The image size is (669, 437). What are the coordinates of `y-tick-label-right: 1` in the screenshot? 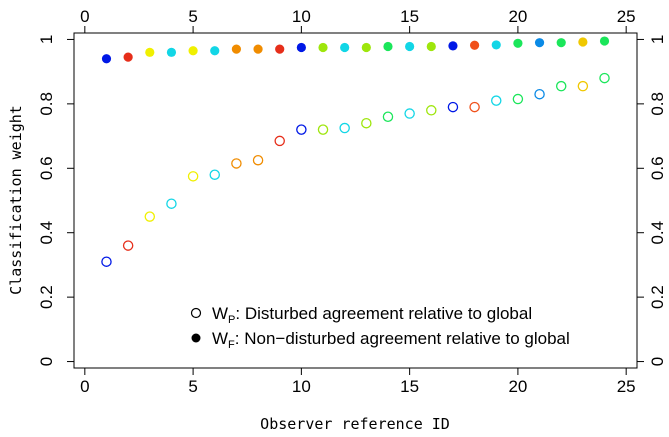 It's located at (657, 39).